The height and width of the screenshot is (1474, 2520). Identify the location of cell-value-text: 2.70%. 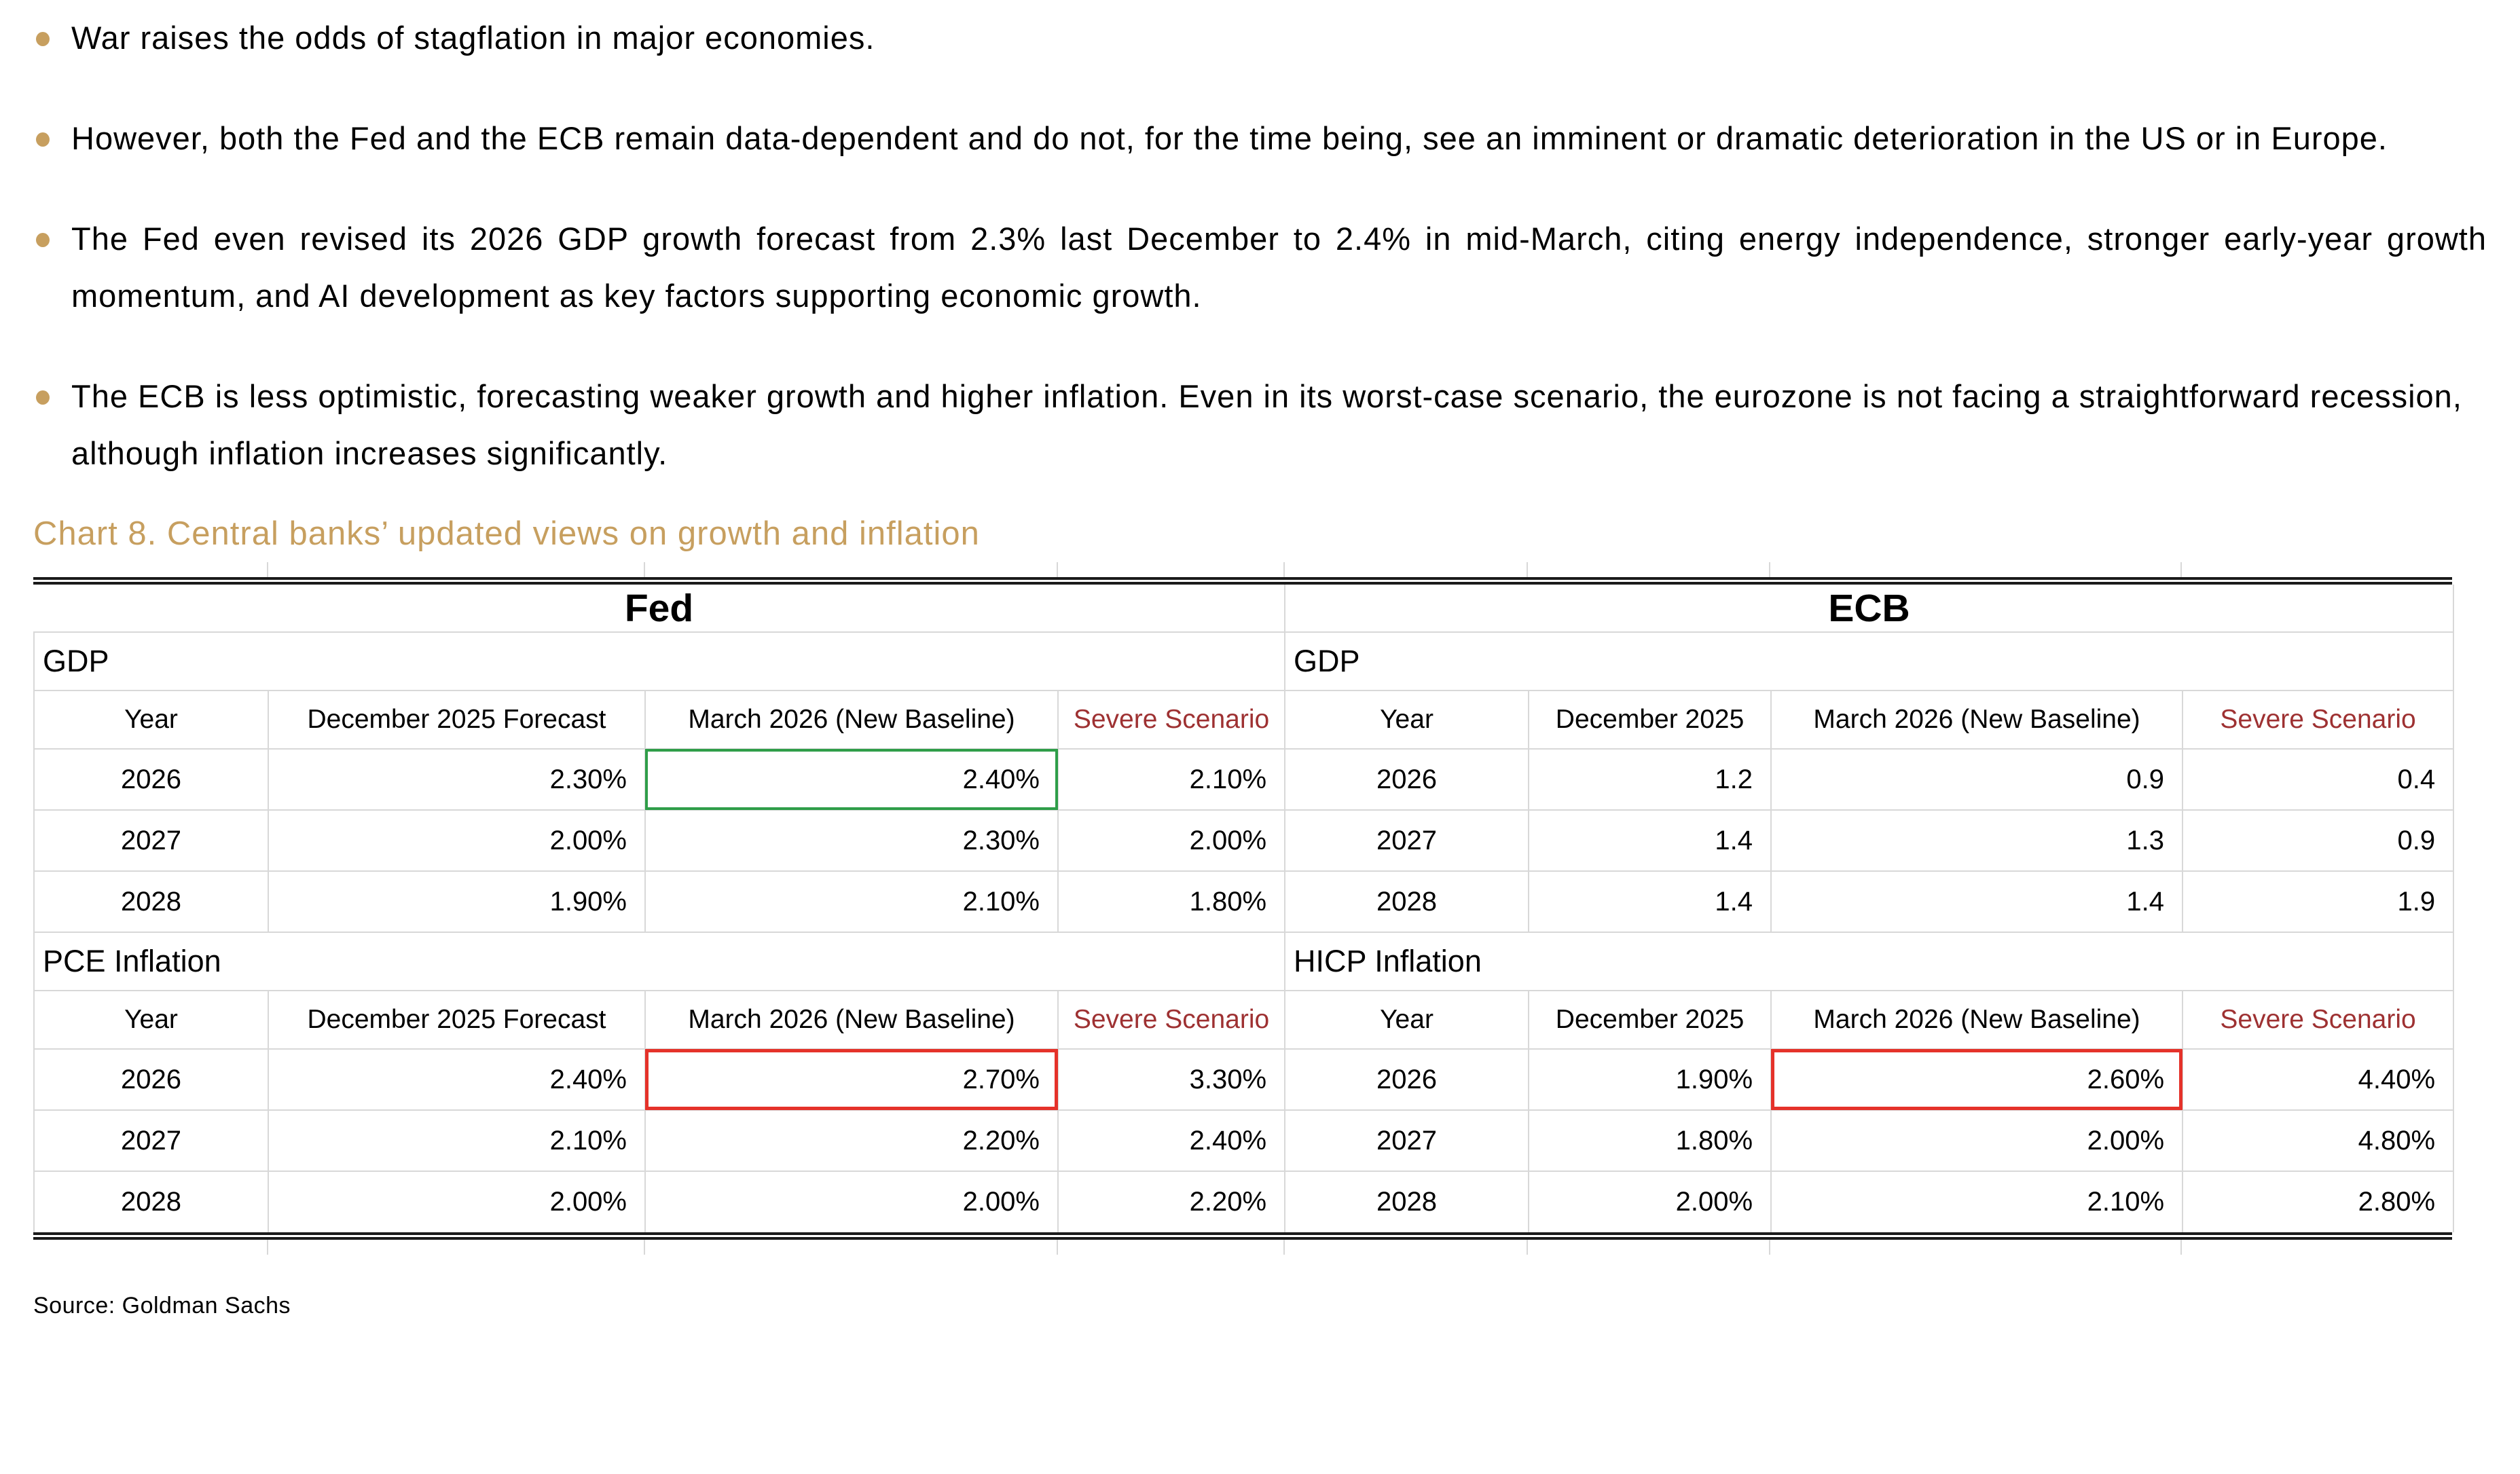
(1001, 1079).